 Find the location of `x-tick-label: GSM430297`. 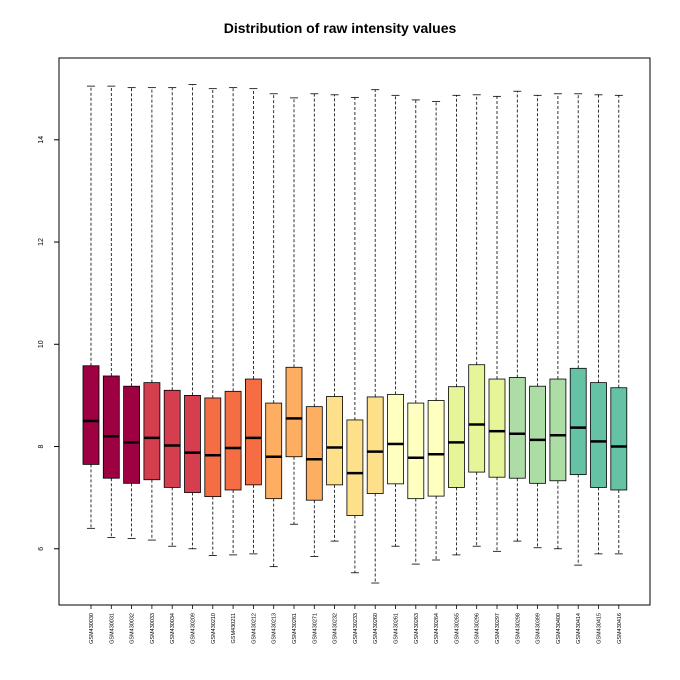

x-tick-label: GSM430297 is located at coordinates (498, 628).